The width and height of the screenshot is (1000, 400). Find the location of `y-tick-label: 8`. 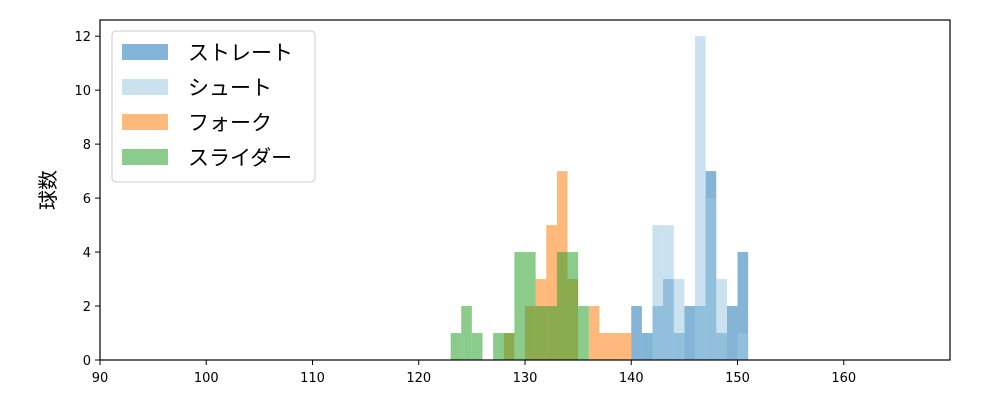

y-tick-label: 8 is located at coordinates (87, 145).